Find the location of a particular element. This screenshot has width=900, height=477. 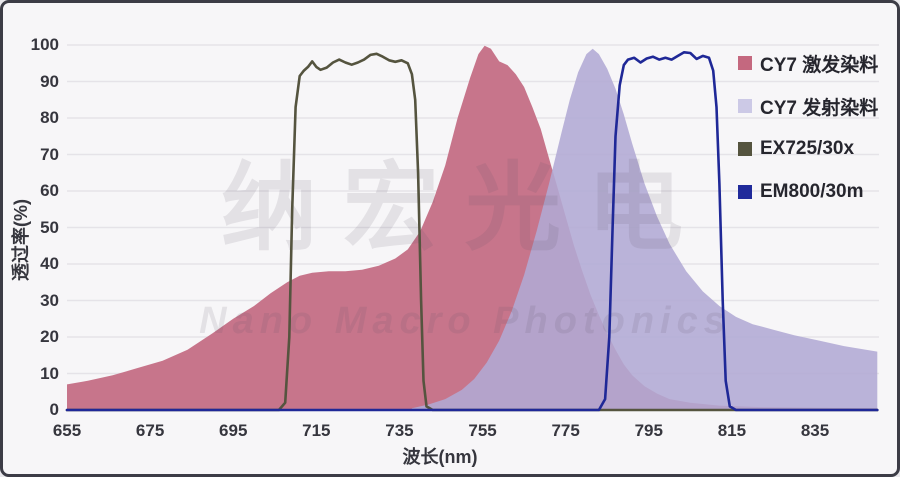

y-tick-50: 50 is located at coordinates (49, 227).